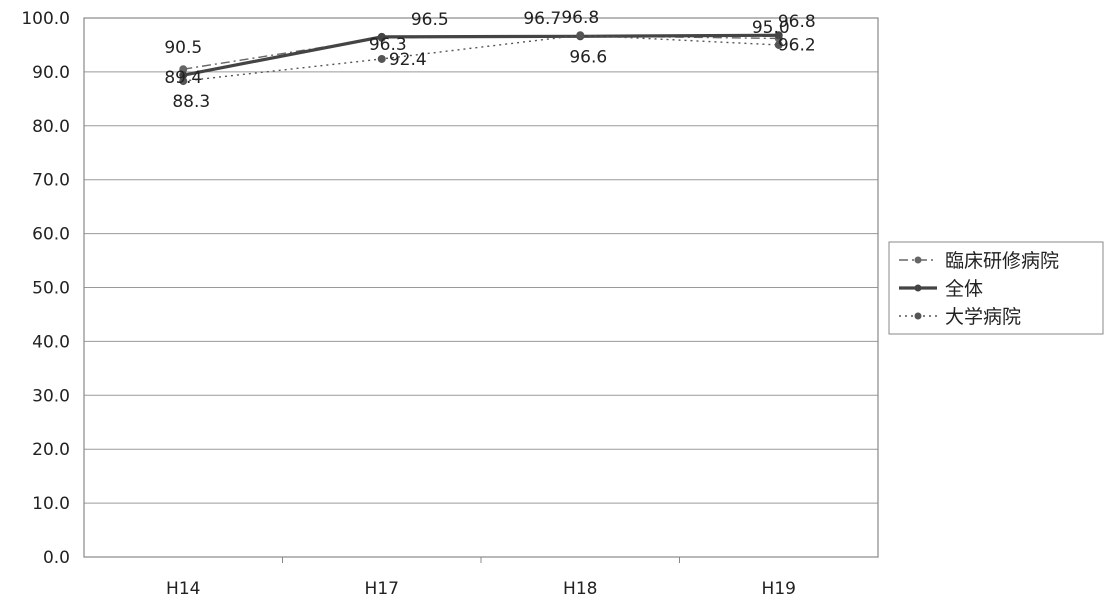  I want to click on x-tick-label: H18, so click(580, 589).